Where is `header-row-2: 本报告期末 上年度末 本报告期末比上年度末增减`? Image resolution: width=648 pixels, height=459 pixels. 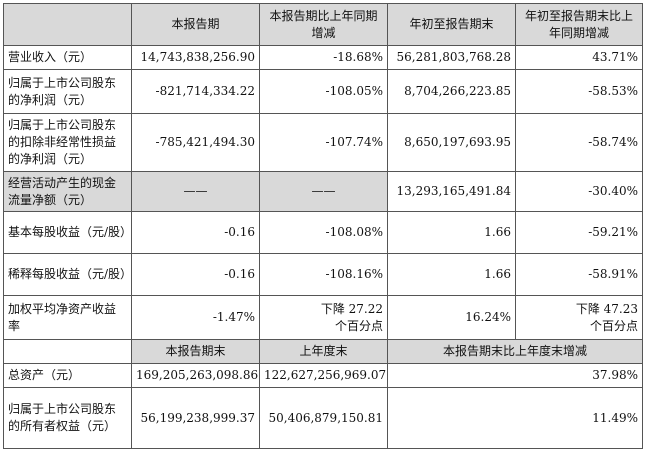
header-row-2: 本报告期末 上年度末 本报告期末比上年度末增减 is located at coordinates (323, 351).